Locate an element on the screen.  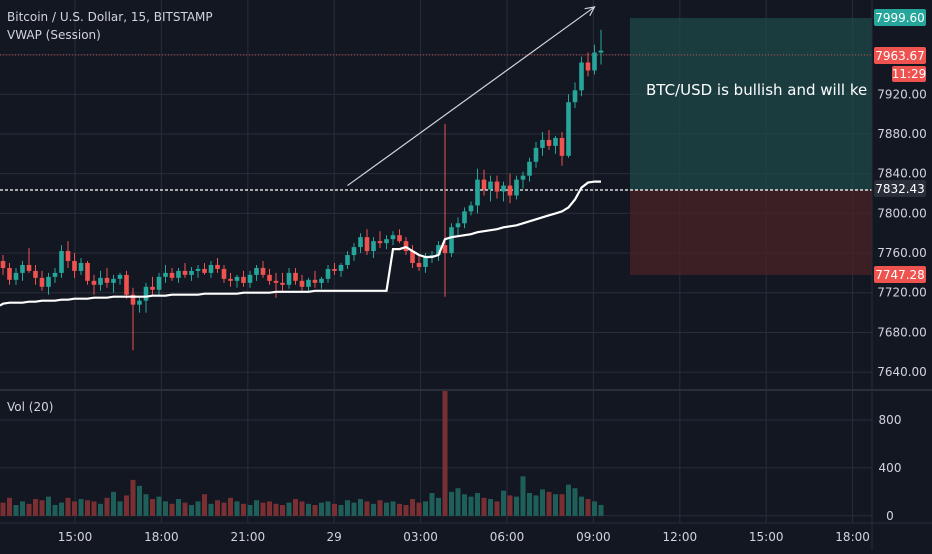
volume-axis: 0 400 800 is located at coordinates (890, 468).